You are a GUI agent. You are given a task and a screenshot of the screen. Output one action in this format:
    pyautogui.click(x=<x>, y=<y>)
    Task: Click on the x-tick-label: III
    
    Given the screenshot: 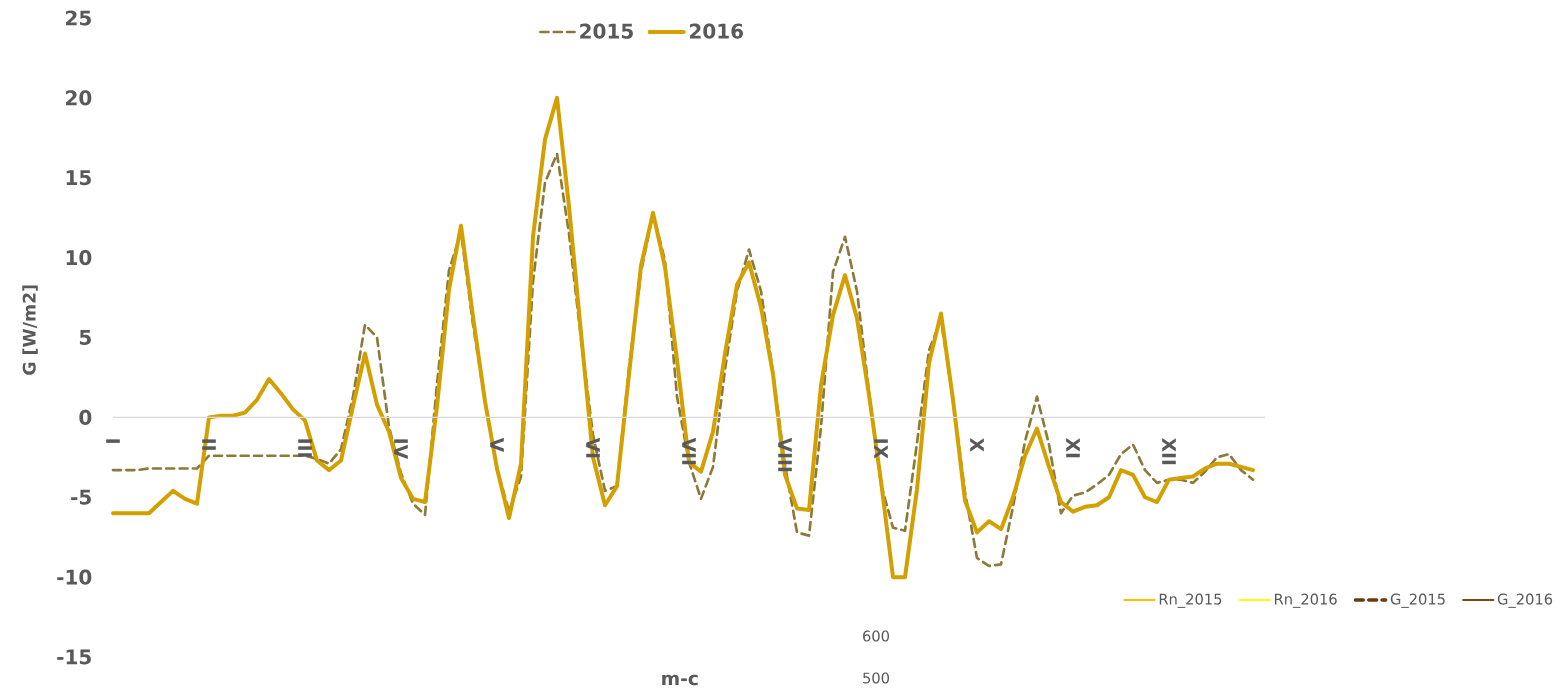 What is the action you would take?
    pyautogui.click(x=305, y=448)
    